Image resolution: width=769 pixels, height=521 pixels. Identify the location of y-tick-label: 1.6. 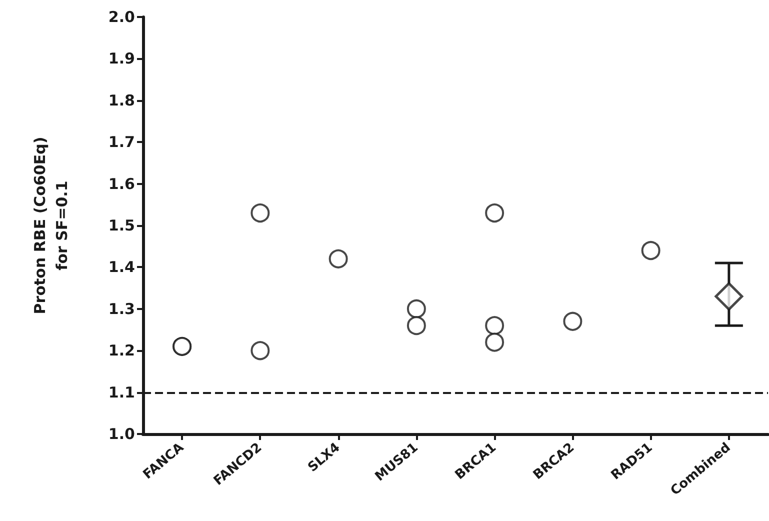
(121, 183).